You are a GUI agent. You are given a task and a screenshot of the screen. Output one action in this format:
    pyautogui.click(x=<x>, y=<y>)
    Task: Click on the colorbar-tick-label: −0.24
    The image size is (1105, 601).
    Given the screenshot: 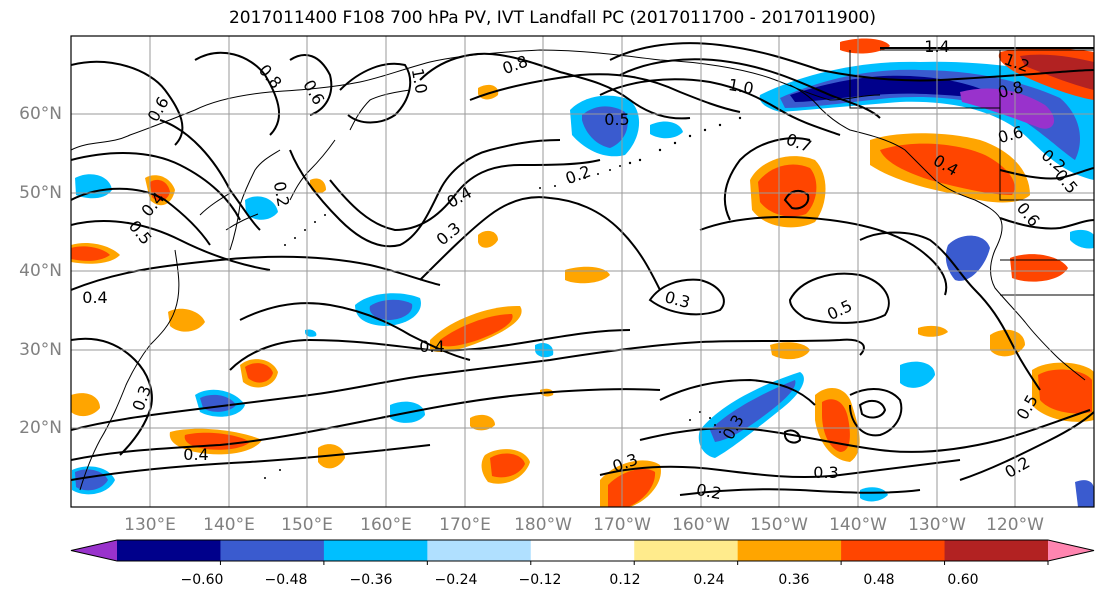 What is the action you would take?
    pyautogui.click(x=456, y=580)
    